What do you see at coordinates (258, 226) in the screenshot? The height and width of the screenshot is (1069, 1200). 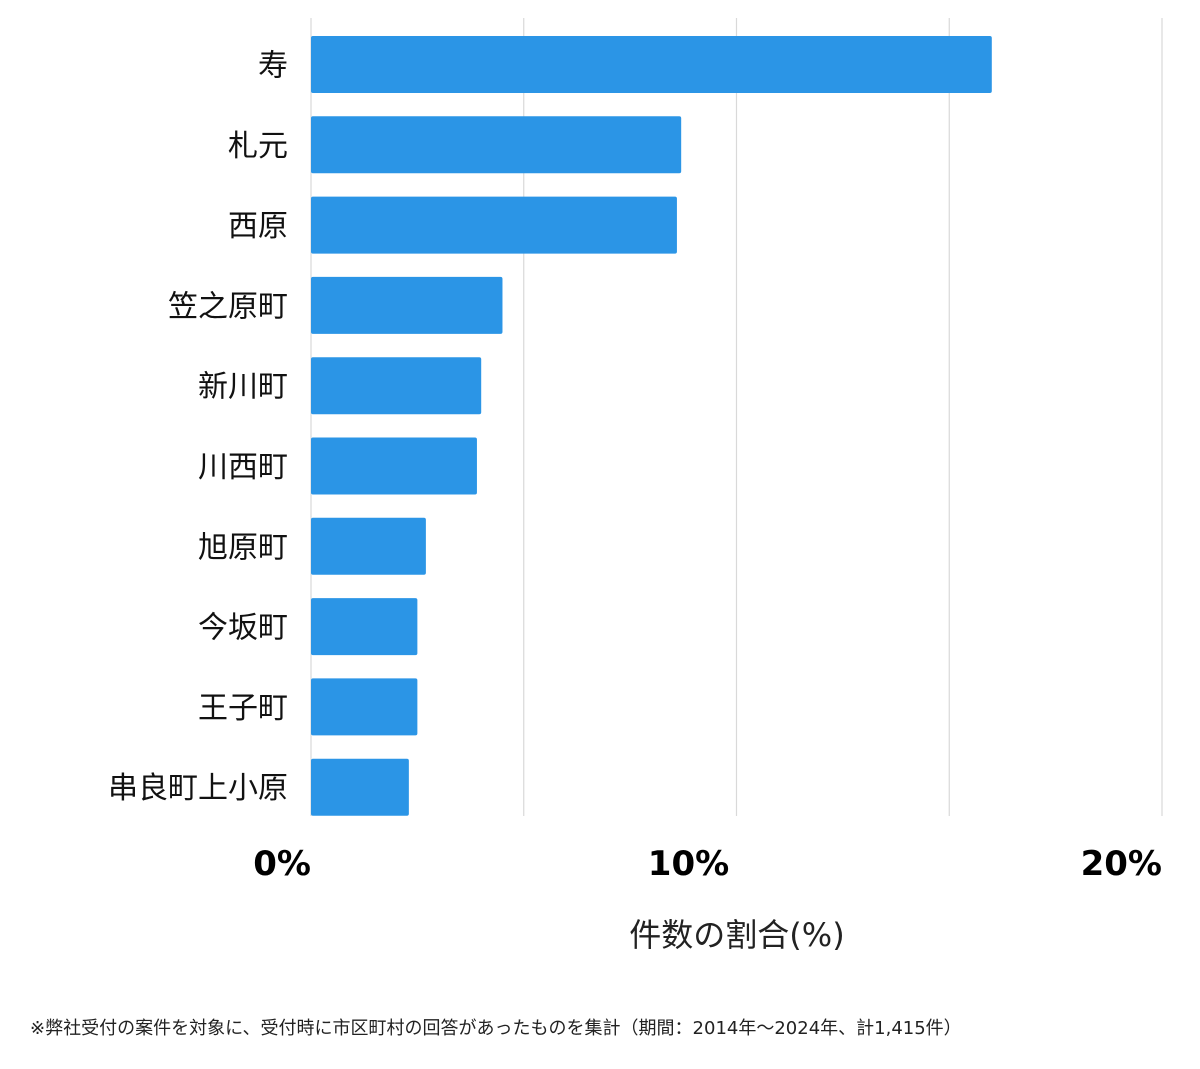 I see `category-label: 西原` at bounding box center [258, 226].